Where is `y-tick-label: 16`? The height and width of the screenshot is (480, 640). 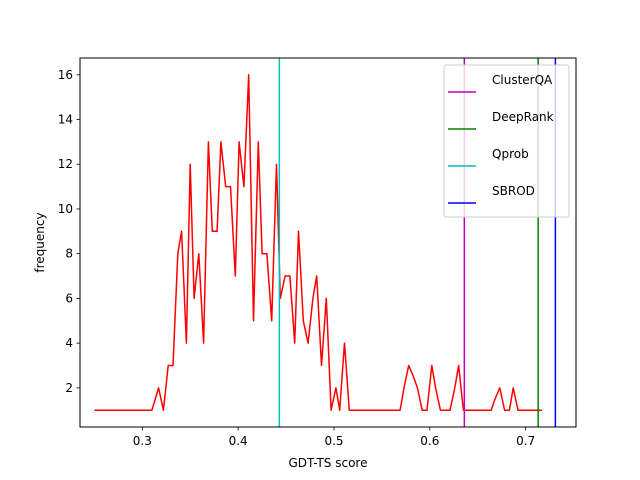 y-tick-label: 16 is located at coordinates (65, 75).